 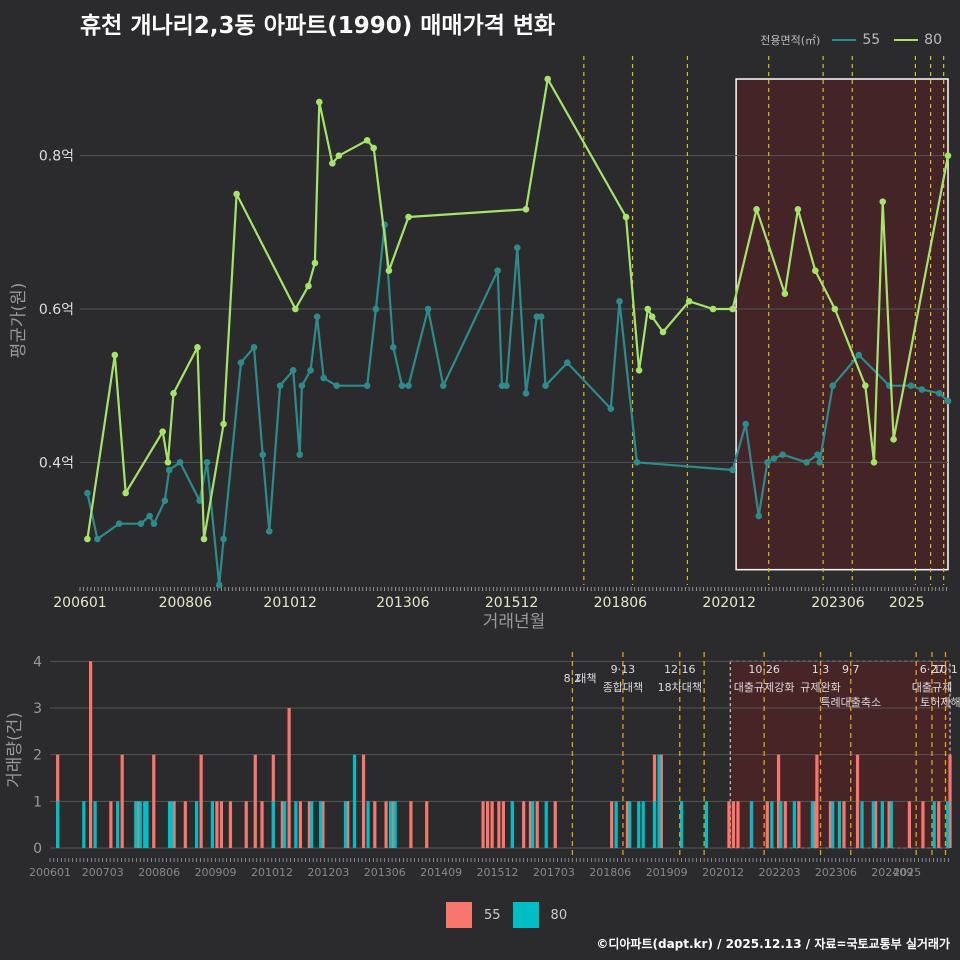 I want to click on legend-label-80: 80, so click(x=933, y=40).